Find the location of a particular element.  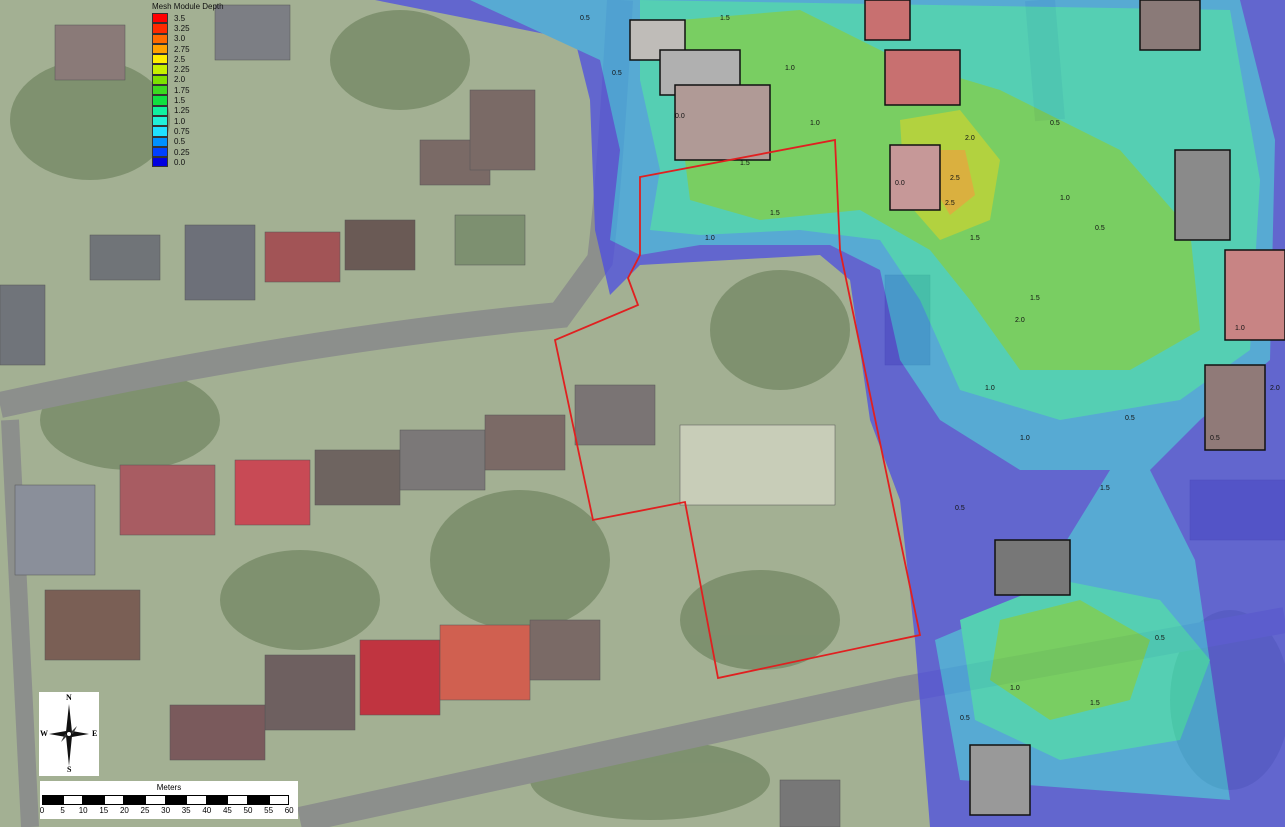

scale-tick-label: 30 is located at coordinates (166, 810).